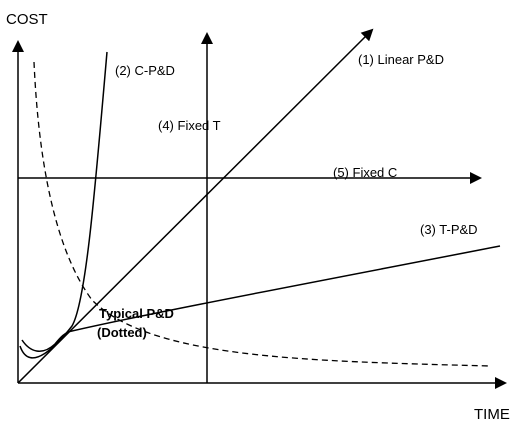 This screenshot has height=424, width=530. Describe the element at coordinates (401, 59) in the screenshot. I see `label-linear-pd: (1) Linear P&D` at that location.